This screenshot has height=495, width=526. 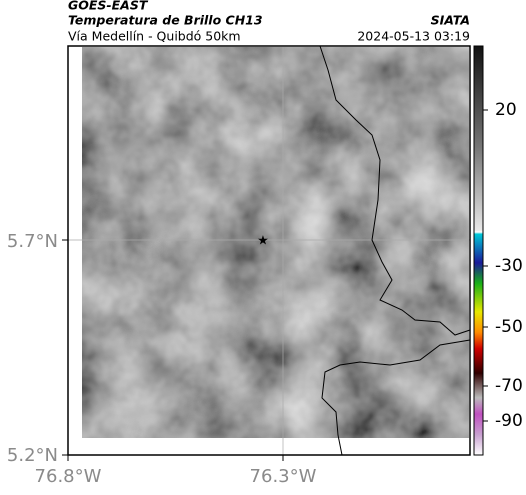 I want to click on route-subtitle: Vía Medellín - Quibdó 50km, so click(x=154, y=36).